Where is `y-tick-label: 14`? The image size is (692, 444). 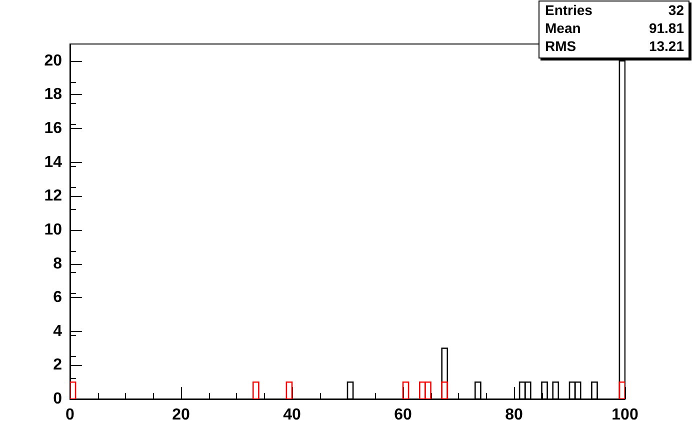
y-tick-label: 14 is located at coordinates (53, 162).